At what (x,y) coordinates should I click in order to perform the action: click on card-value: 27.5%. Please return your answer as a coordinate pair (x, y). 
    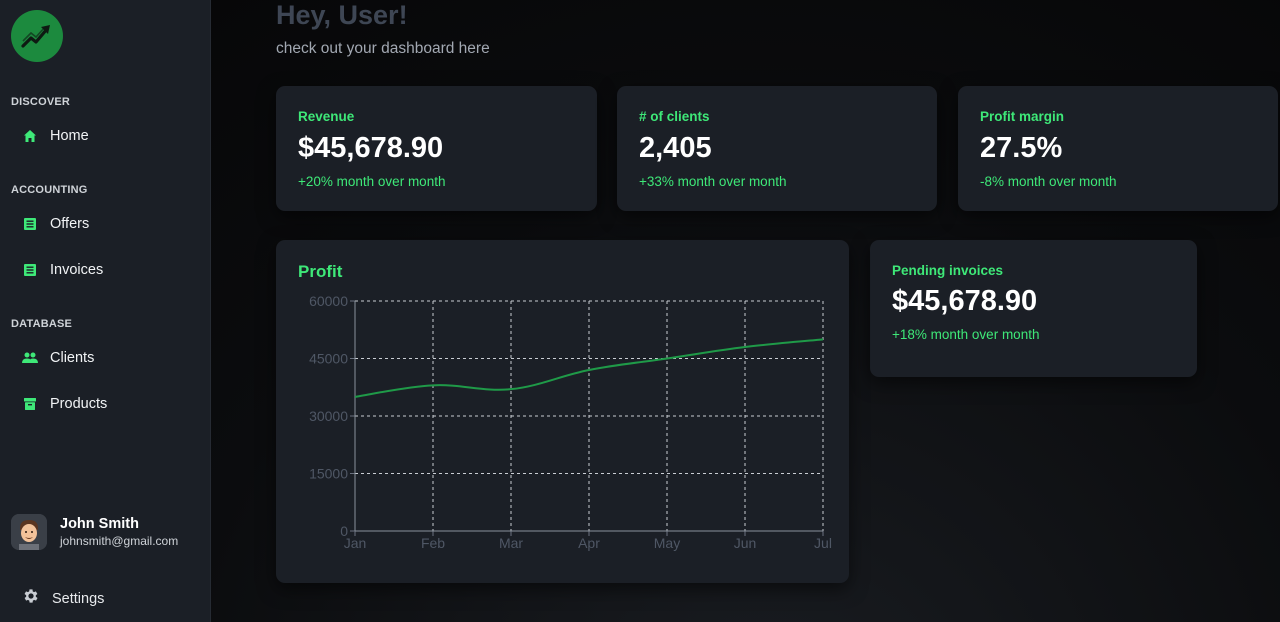
    Looking at the image, I should click on (1021, 148).